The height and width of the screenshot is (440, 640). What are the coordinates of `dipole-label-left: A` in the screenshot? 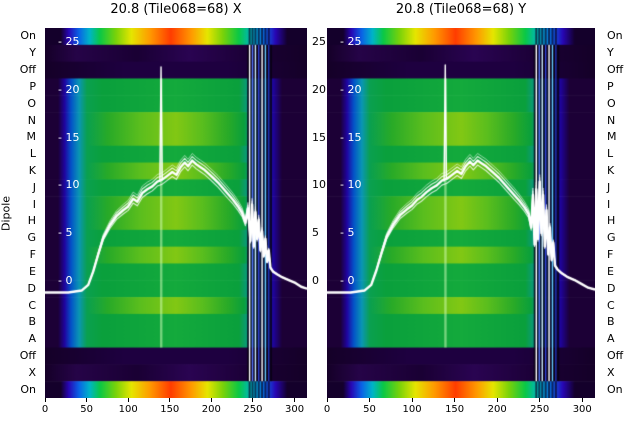 It's located at (32, 339).